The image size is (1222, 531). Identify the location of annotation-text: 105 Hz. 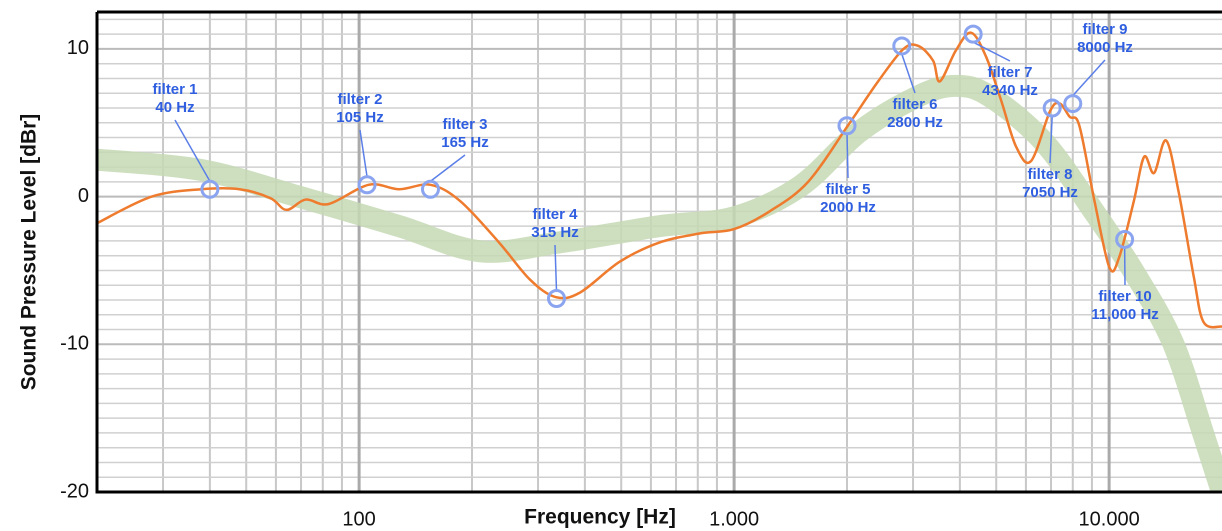
(360, 117).